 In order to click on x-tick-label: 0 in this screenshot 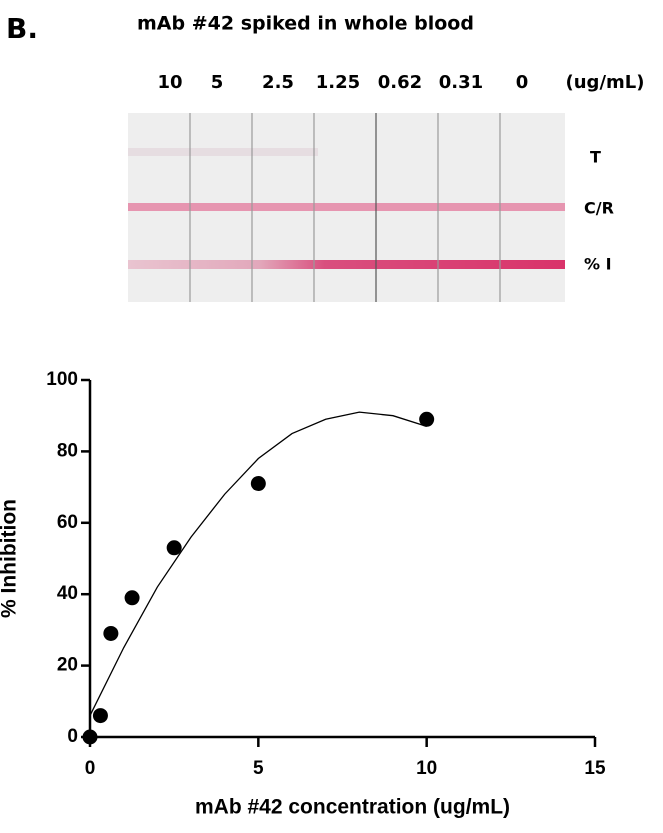, I will do `click(90, 768)`.